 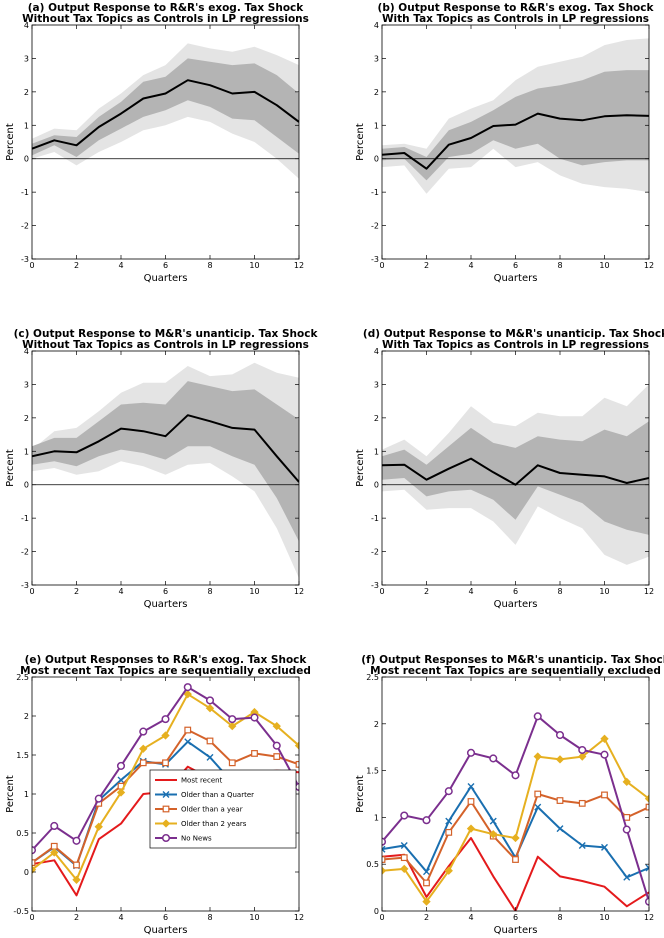 I want to click on y-tick-label: 1.5, so click(x=22, y=755).